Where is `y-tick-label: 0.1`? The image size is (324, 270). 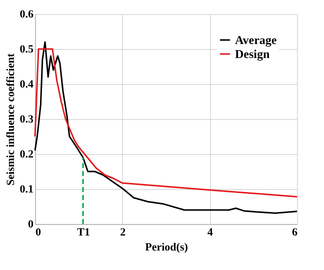
y-tick-label: 0.1 is located at coordinates (27, 190).